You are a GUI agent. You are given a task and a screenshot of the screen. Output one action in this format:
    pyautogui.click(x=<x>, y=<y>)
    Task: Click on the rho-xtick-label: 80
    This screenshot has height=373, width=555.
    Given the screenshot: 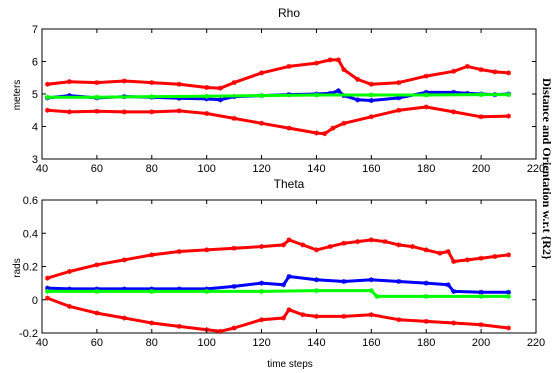 What is the action you would take?
    pyautogui.click(x=152, y=169)
    